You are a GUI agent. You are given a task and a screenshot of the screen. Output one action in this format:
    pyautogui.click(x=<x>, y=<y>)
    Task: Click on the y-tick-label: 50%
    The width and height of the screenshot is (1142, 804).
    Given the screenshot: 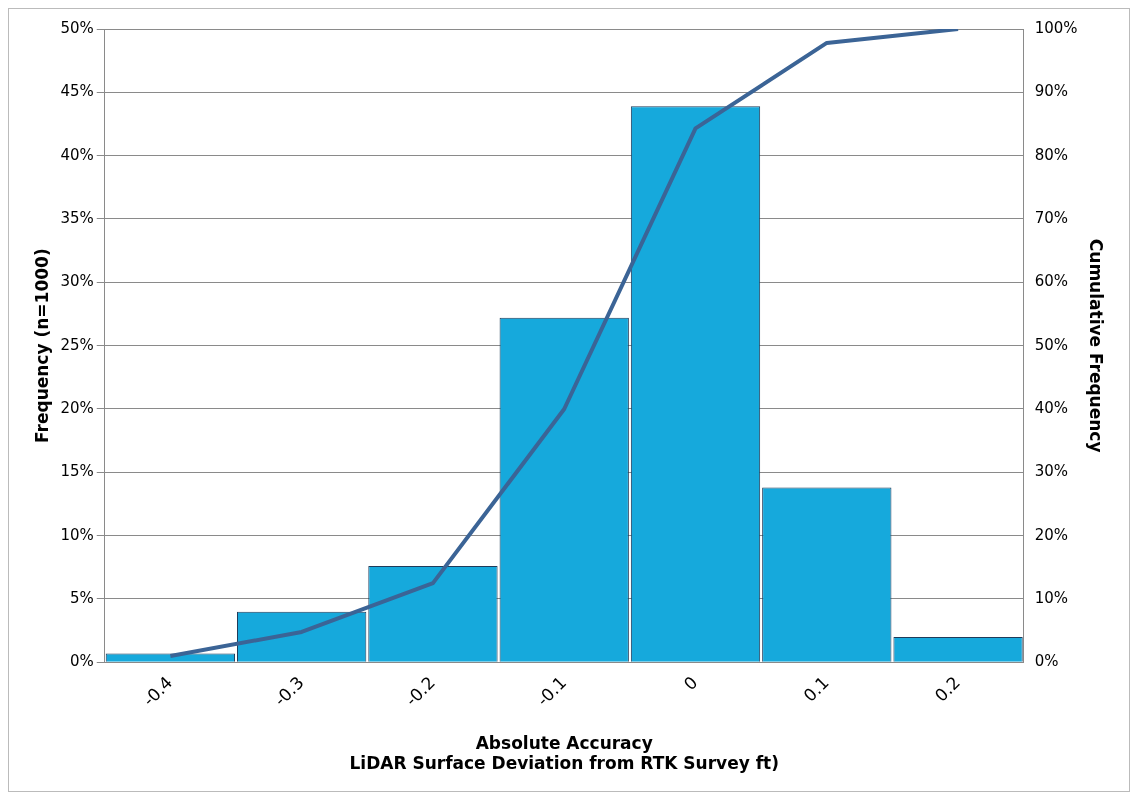 What is the action you would take?
    pyautogui.click(x=77, y=27)
    